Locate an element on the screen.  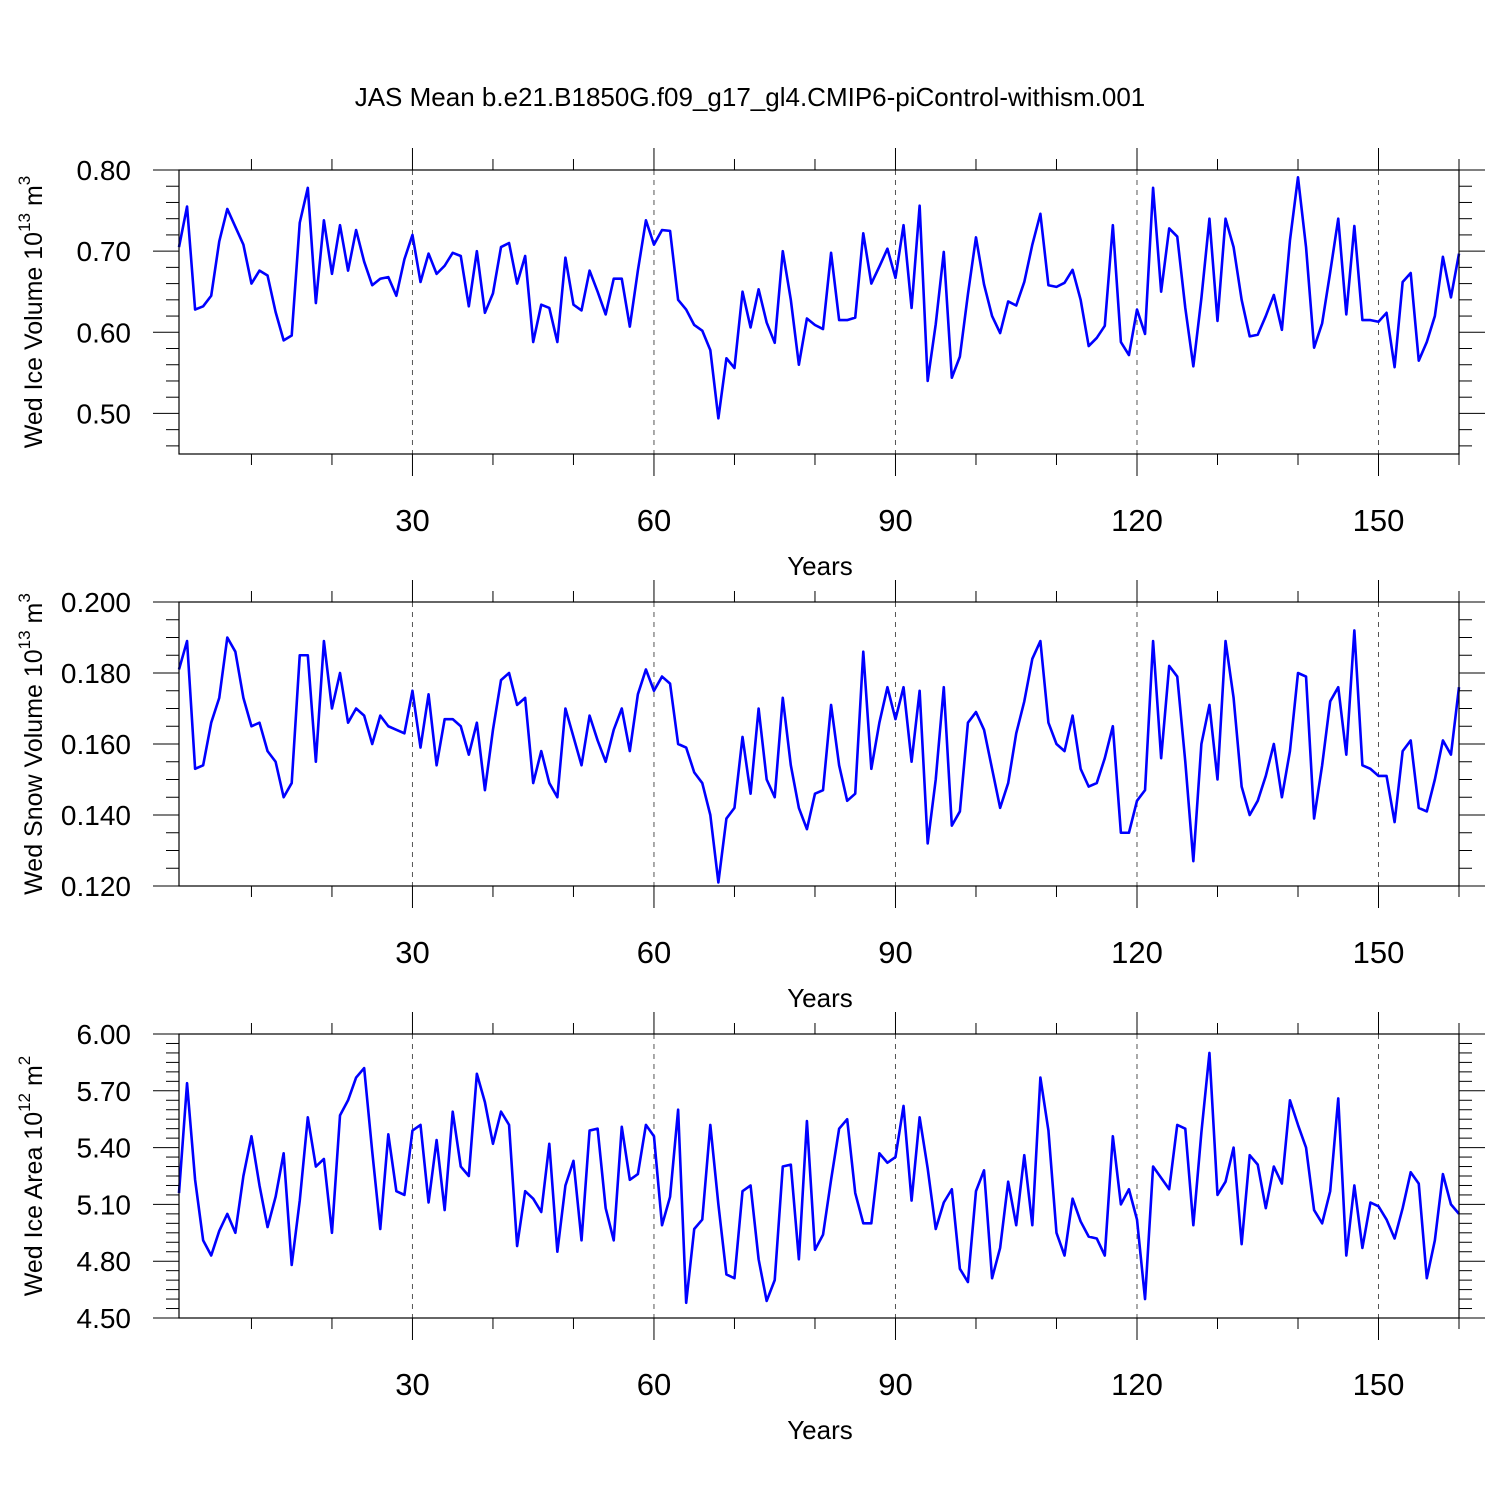
y-axis-label: Wed Snow Volume 1013 m3 is located at coordinates (31, 744).